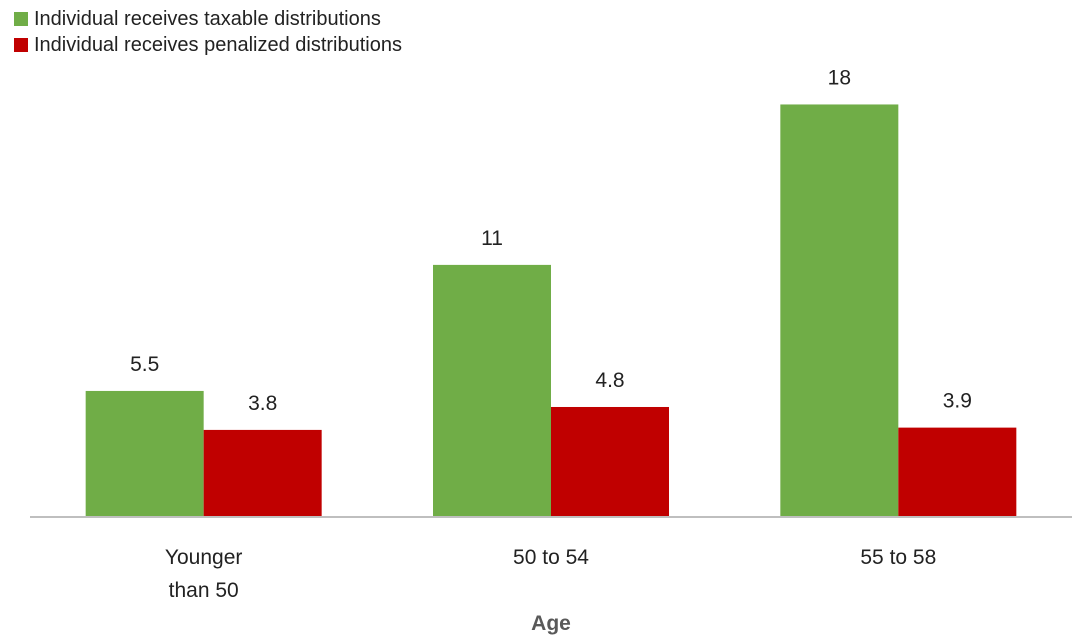  I want to click on data-label-series0-cat0: 5.5, so click(144, 364).